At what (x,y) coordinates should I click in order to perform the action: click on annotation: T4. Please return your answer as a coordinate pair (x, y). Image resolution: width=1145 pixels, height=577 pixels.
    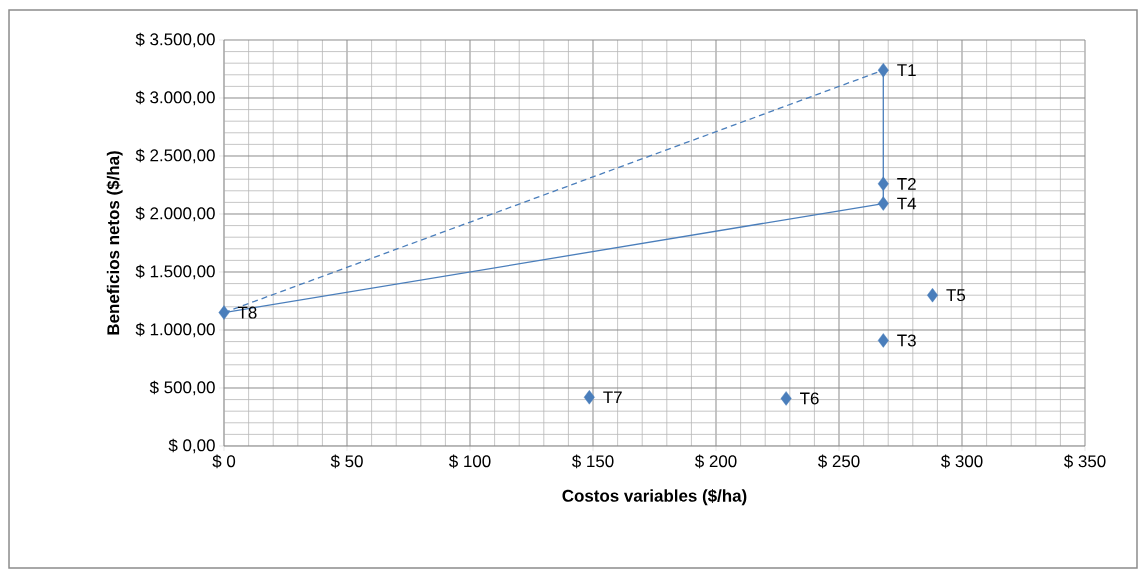
    Looking at the image, I should click on (907, 203).